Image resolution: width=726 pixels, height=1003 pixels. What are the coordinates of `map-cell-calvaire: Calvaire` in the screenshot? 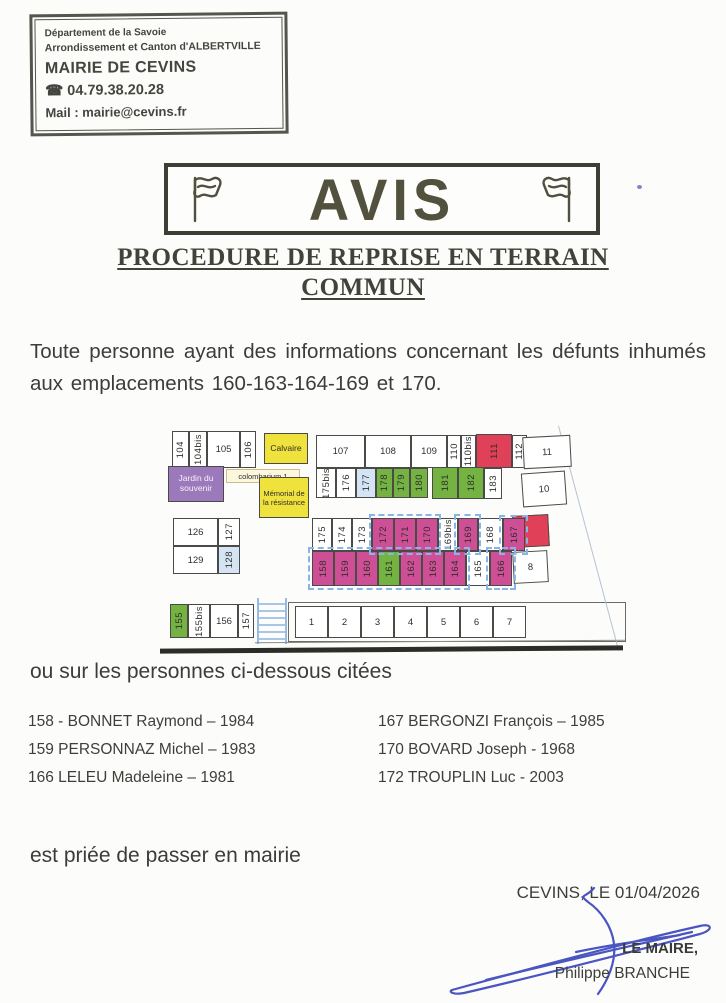 It's located at (286, 448).